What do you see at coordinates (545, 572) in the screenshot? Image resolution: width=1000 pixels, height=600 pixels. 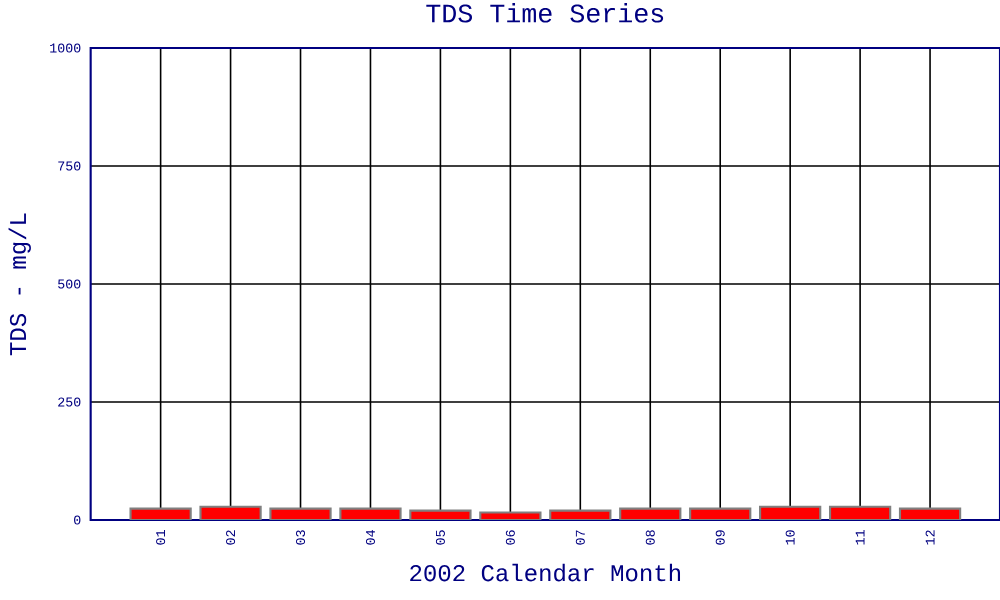 I see `x-axis-title: 2002 Calendar Month` at bounding box center [545, 572].